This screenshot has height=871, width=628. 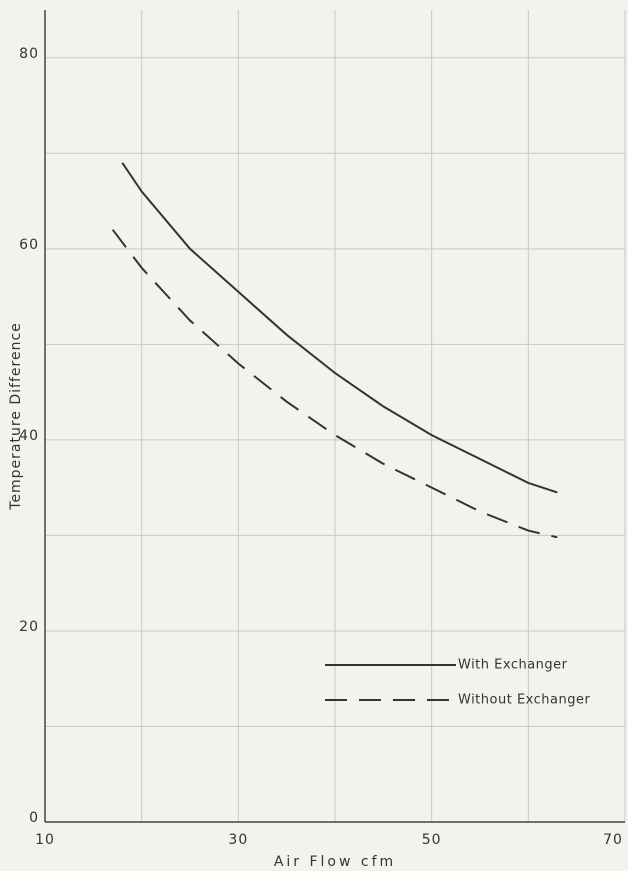 What do you see at coordinates (29, 54) in the screenshot?
I see `y-tick-label: 80` at bounding box center [29, 54].